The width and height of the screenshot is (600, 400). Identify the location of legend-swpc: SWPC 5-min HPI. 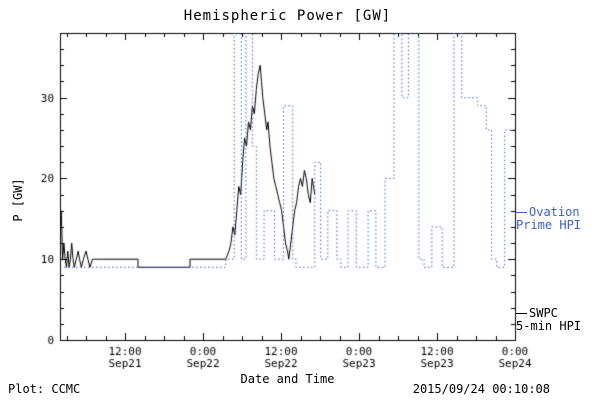
(548, 320).